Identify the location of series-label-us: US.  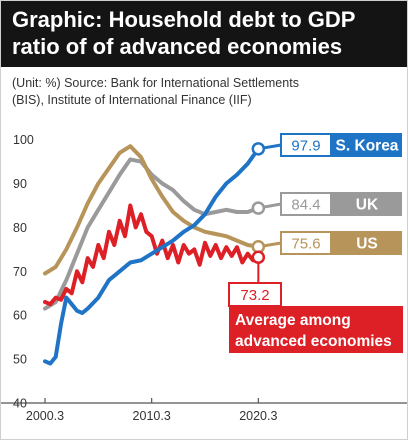
(367, 244).